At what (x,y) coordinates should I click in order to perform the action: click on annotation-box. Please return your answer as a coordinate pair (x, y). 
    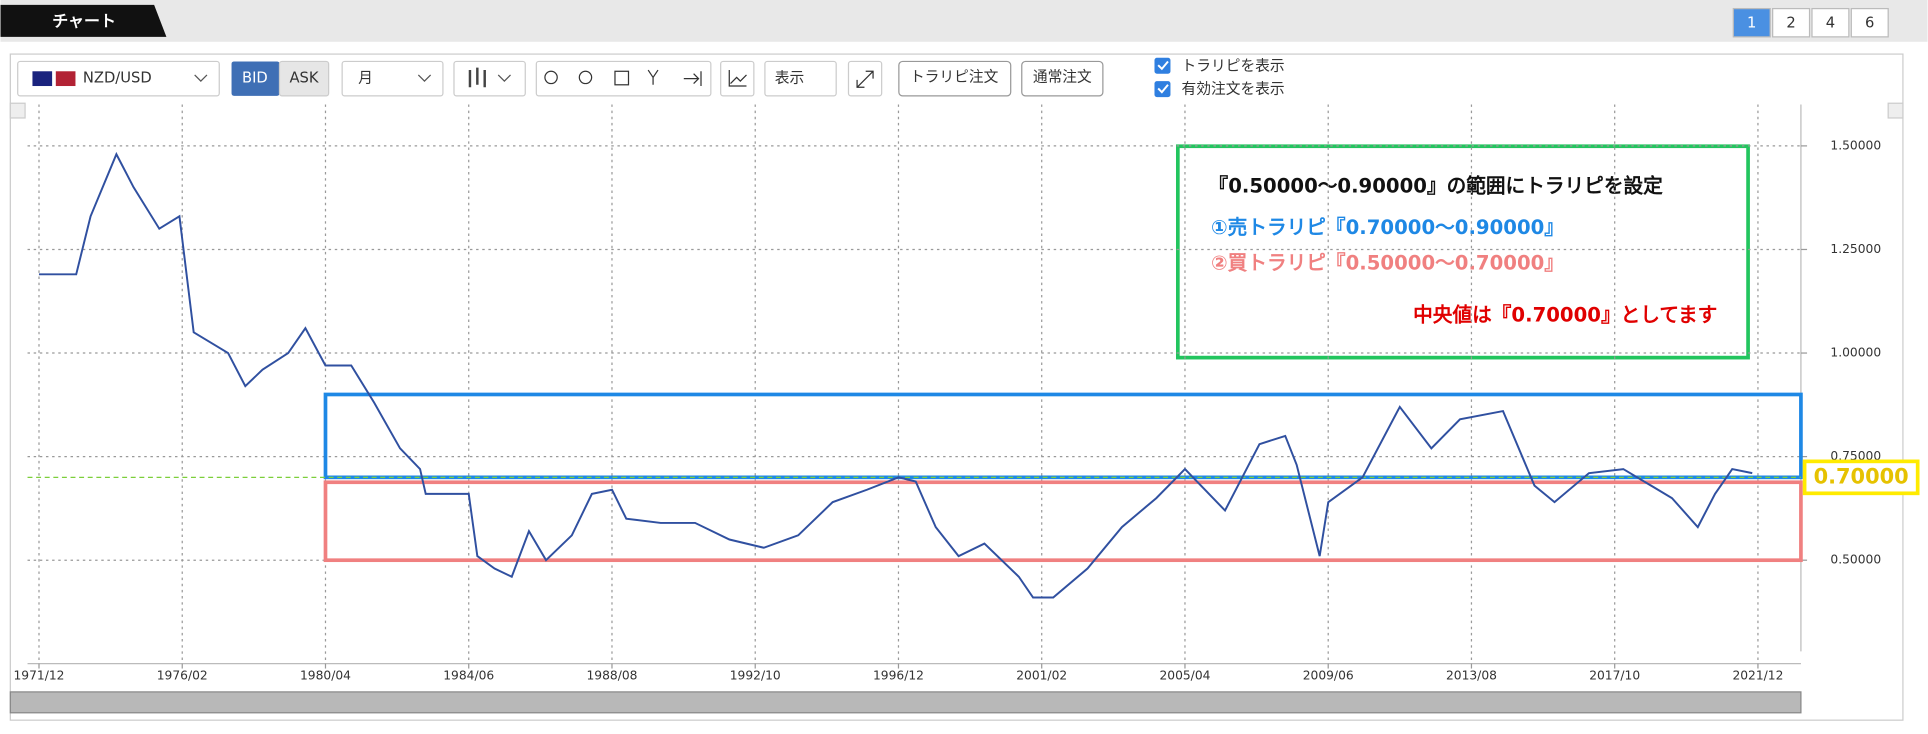
    Looking at the image, I should click on (1462, 252).